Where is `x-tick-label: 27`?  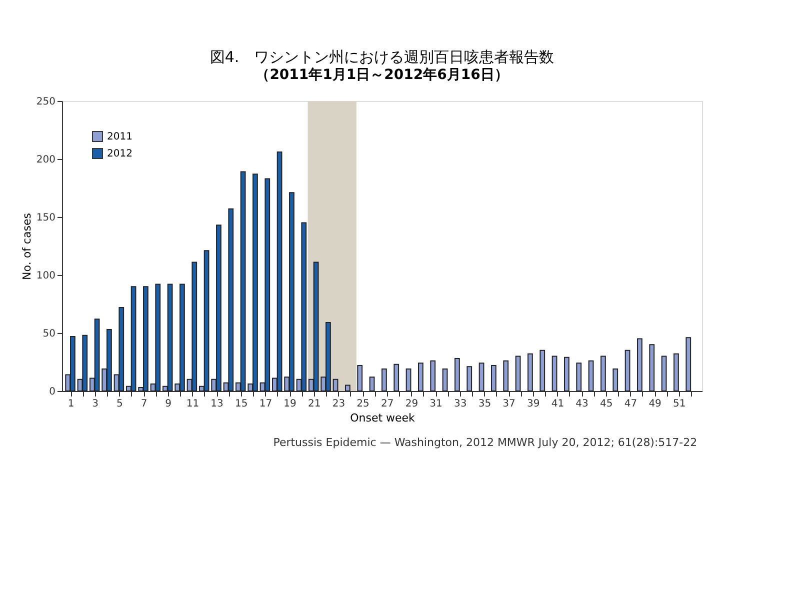 x-tick-label: 27 is located at coordinates (387, 404).